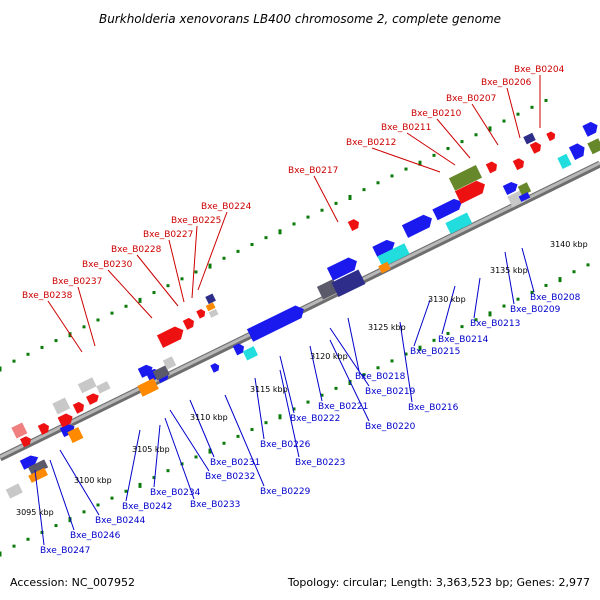 The height and width of the screenshot is (600, 600). What do you see at coordinates (120, 521) in the screenshot?
I see `gene-label-reverse: Bxe_B0244` at bounding box center [120, 521].